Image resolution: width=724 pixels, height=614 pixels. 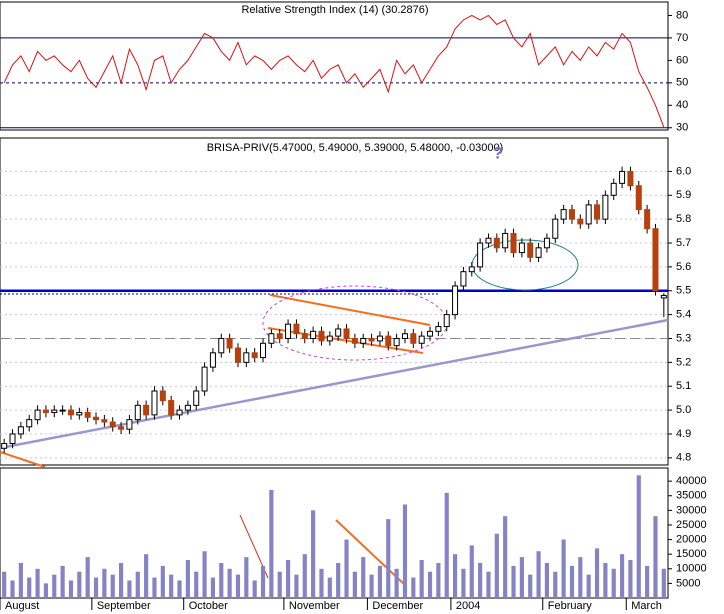 I want to click on y-tick-label: 5.7, so click(x=683, y=243).